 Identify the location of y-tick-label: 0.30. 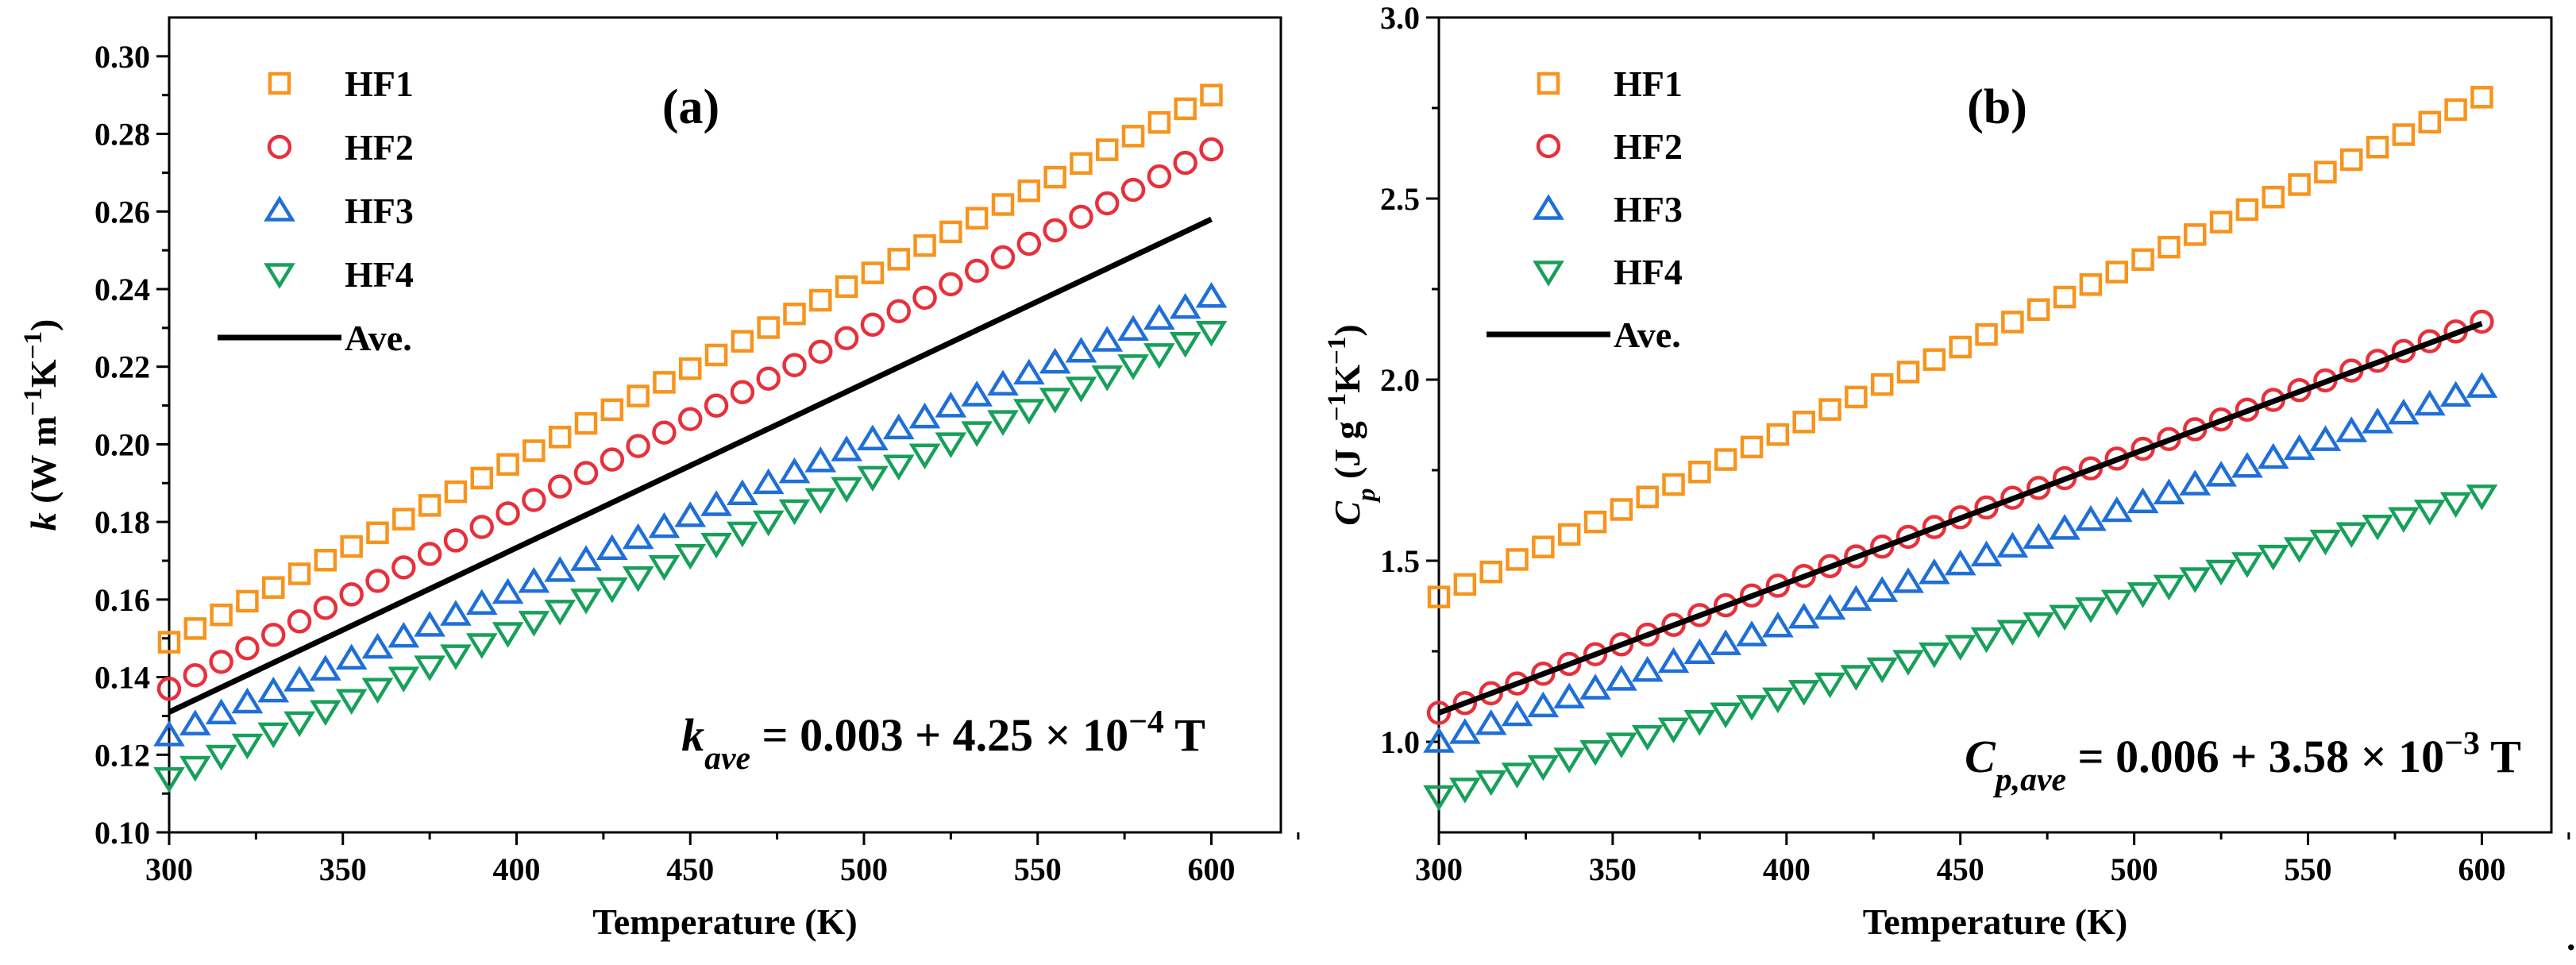
(122, 57).